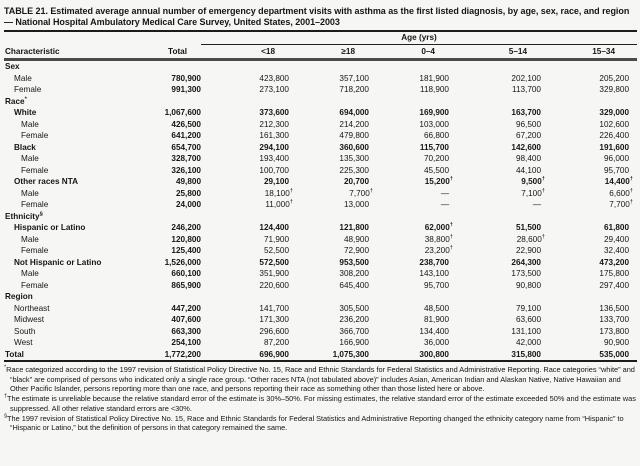 The image size is (640, 466). Describe the element at coordinates (528, 135) in the screenshot. I see `value-cell: 67,200` at that location.